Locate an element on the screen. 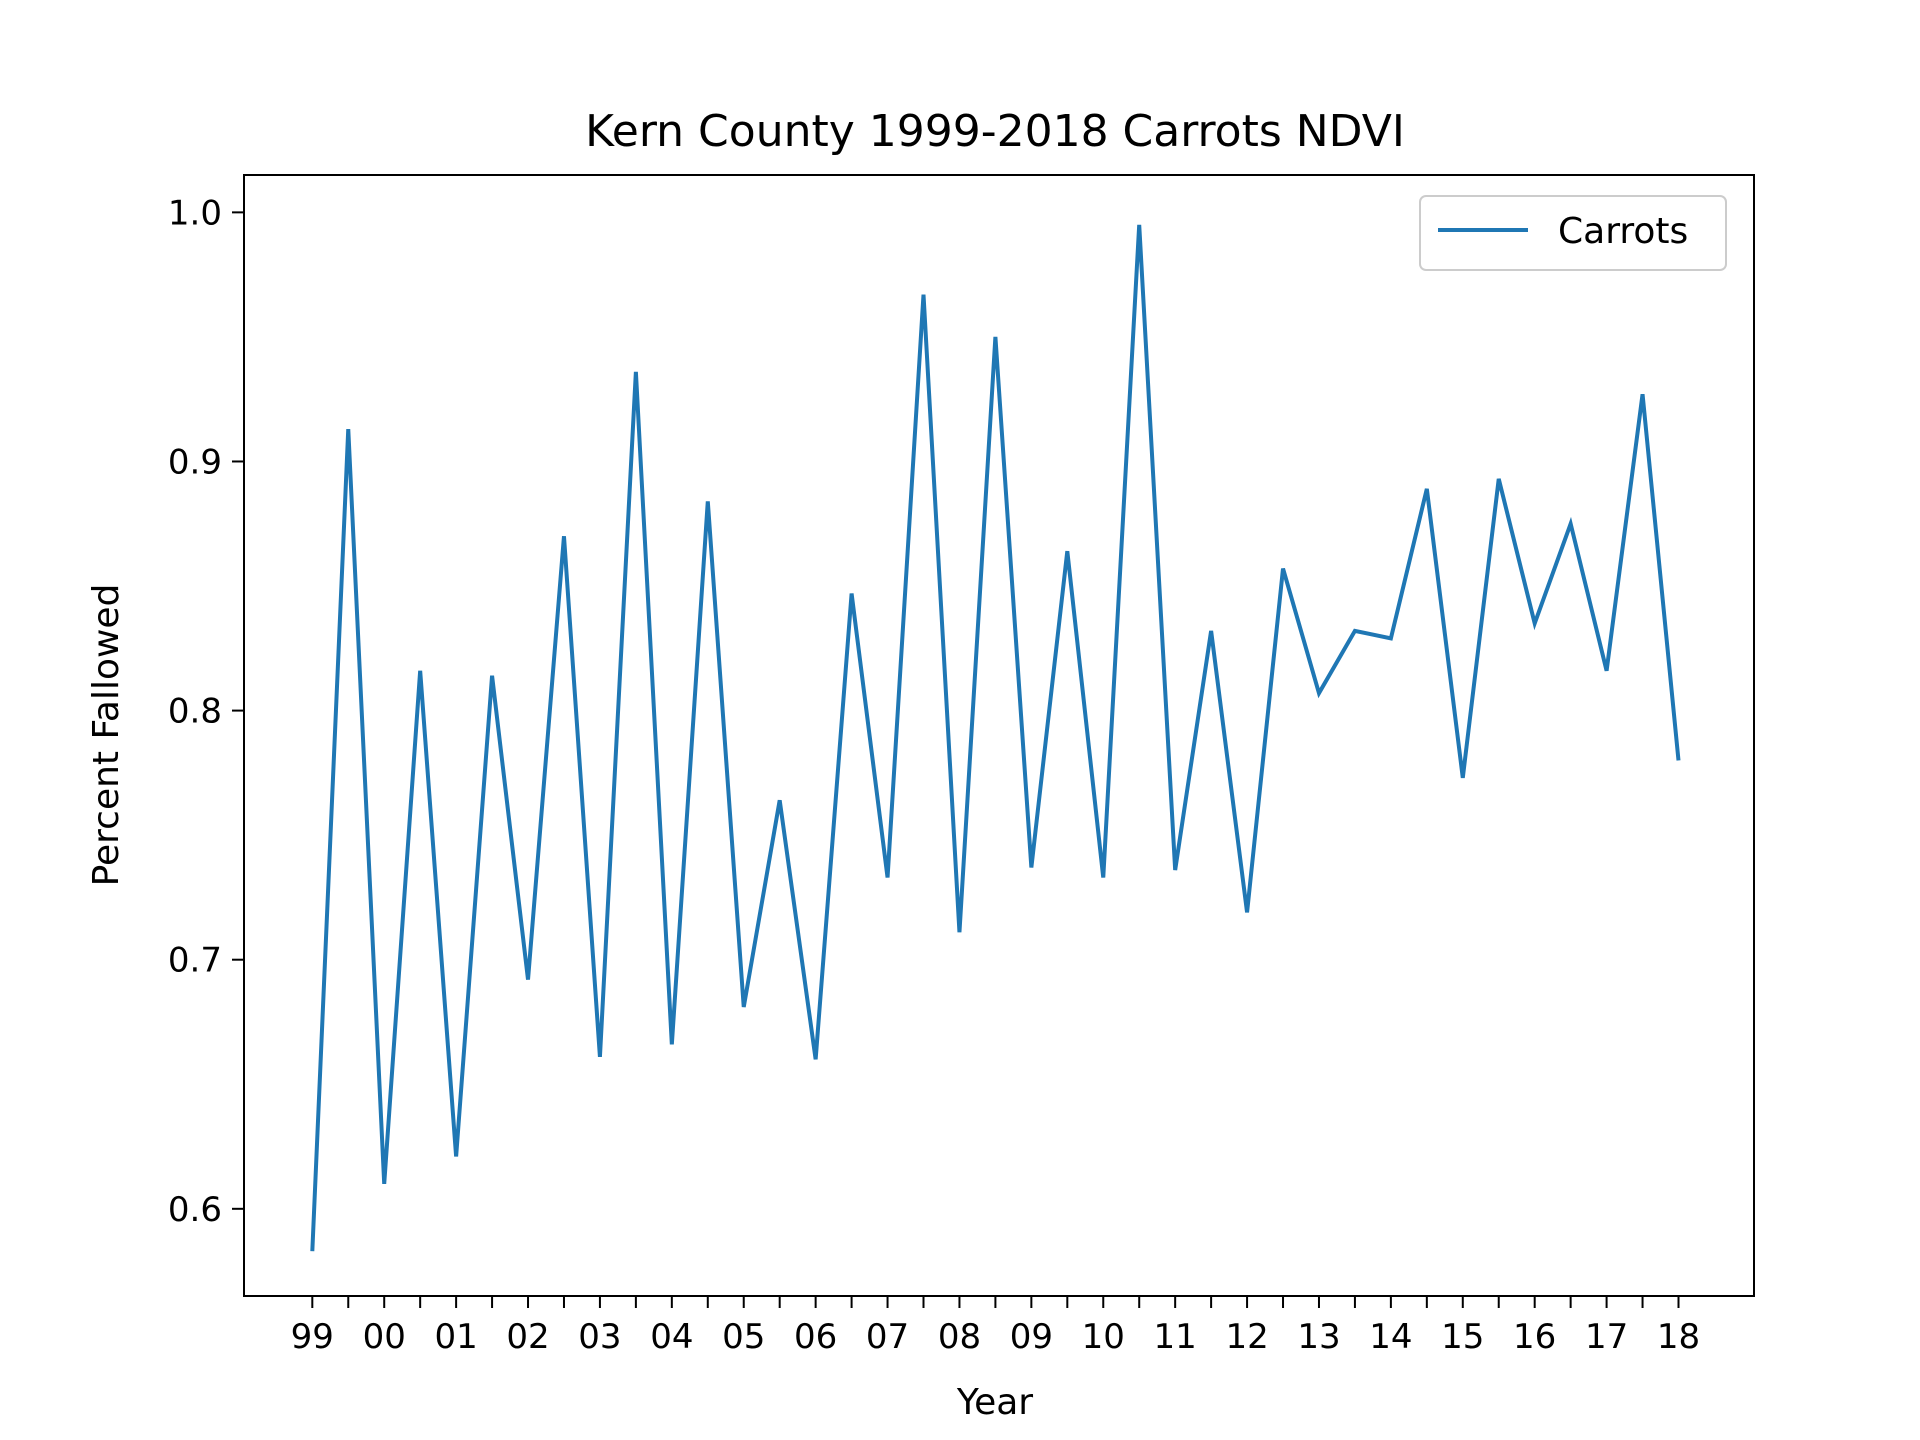  x-tick-label: 18 is located at coordinates (1678, 1337).